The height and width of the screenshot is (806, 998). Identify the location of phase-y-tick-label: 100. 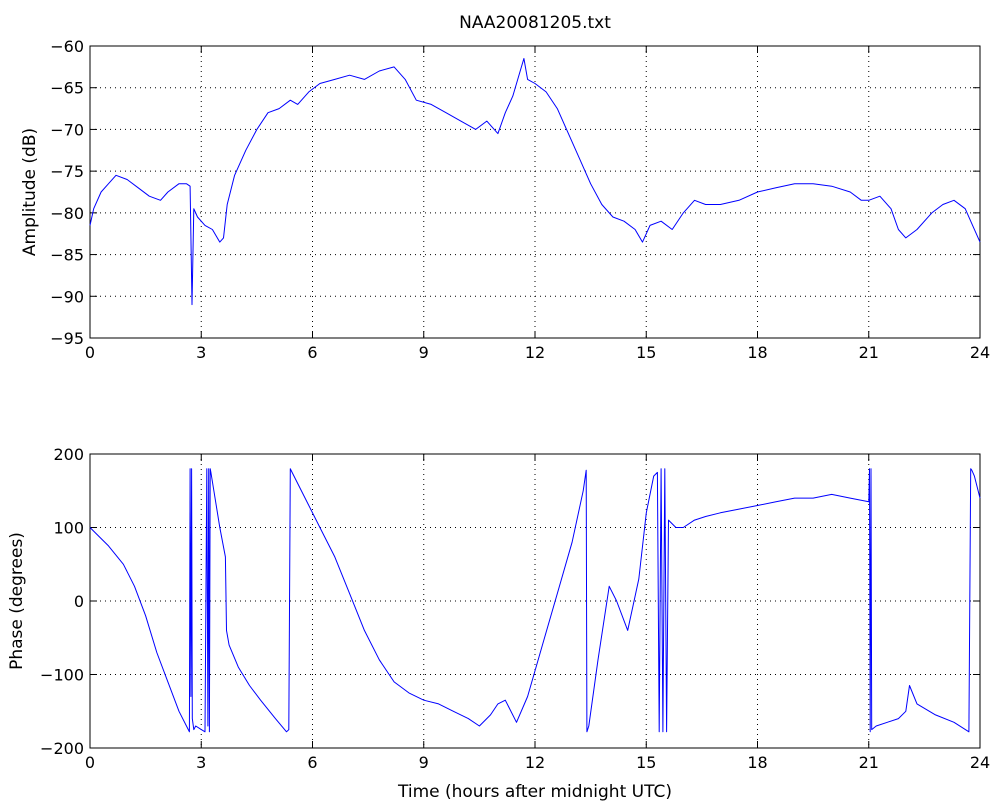
(68, 528).